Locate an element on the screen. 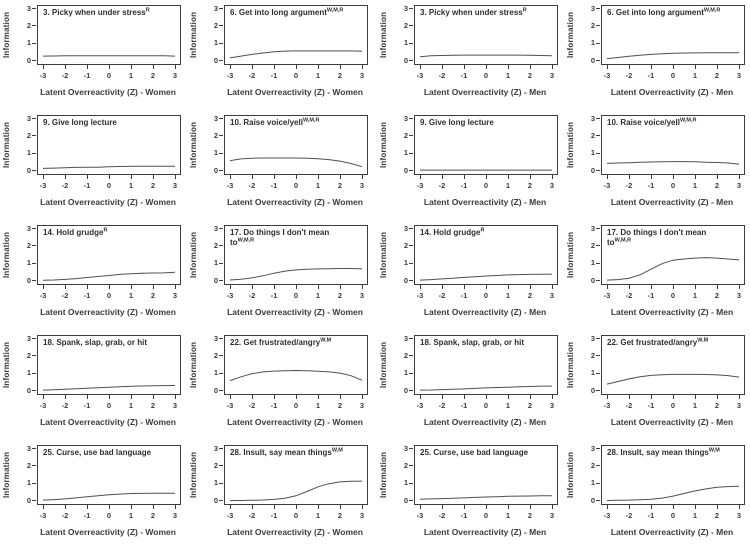  y-tick-label: 3 is located at coordinates (215, 338).